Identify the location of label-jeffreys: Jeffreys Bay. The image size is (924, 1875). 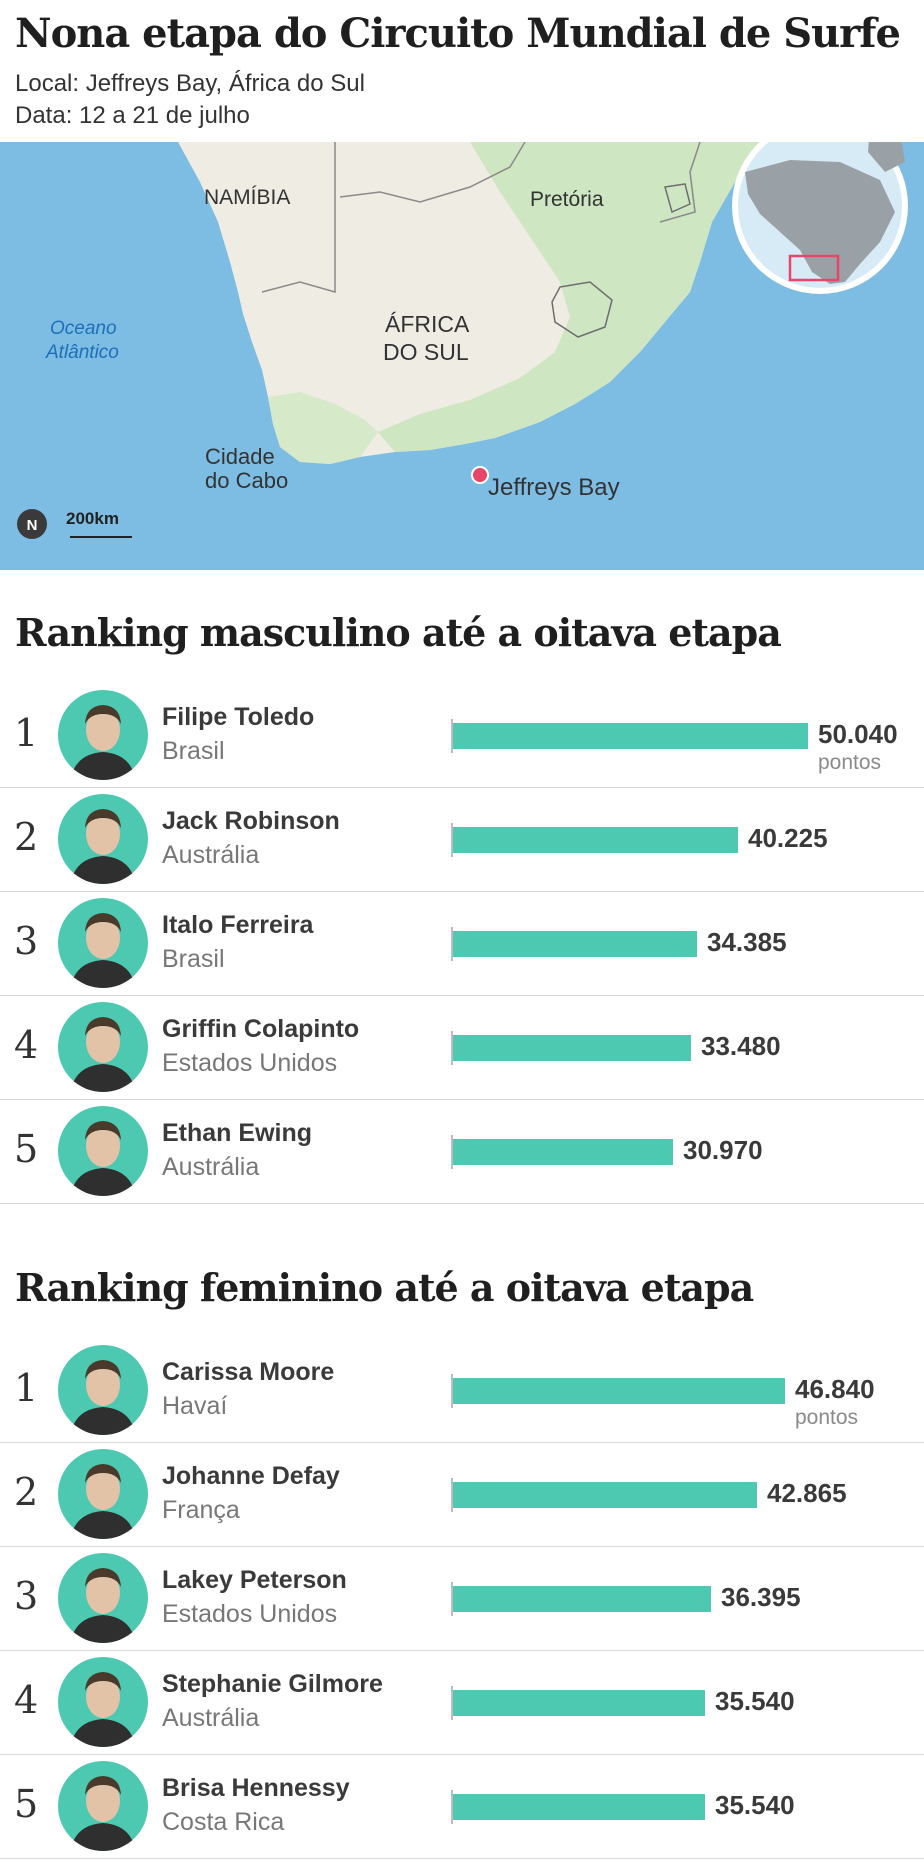
(554, 487).